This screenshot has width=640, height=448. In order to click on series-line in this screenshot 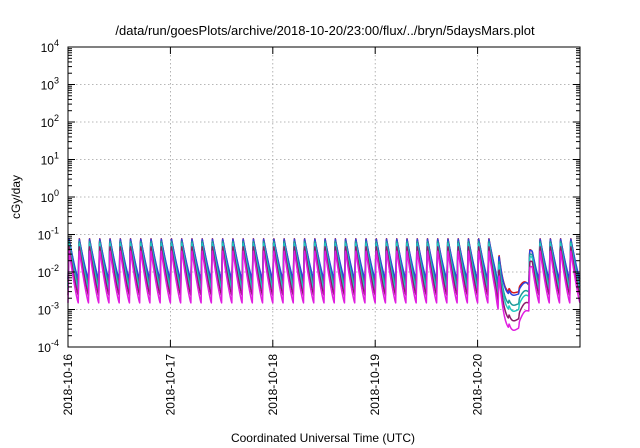, I will do `click(324, 290)`.